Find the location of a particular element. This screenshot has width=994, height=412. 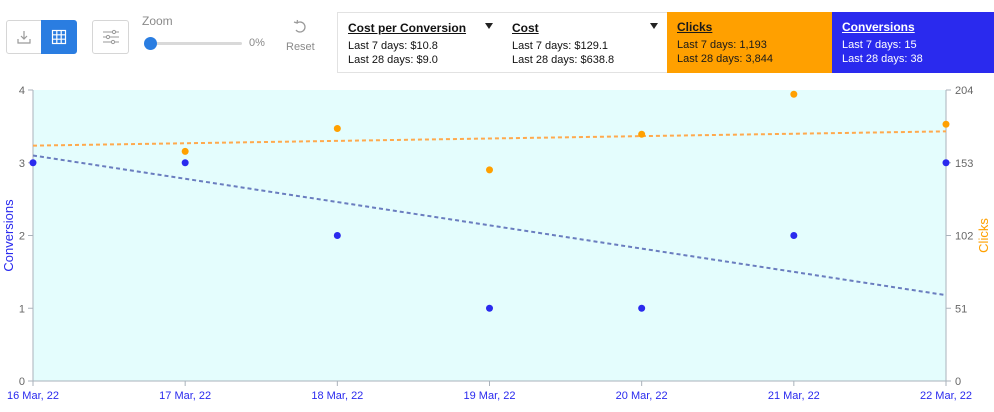

zoom-label: Zoom is located at coordinates (157, 21).